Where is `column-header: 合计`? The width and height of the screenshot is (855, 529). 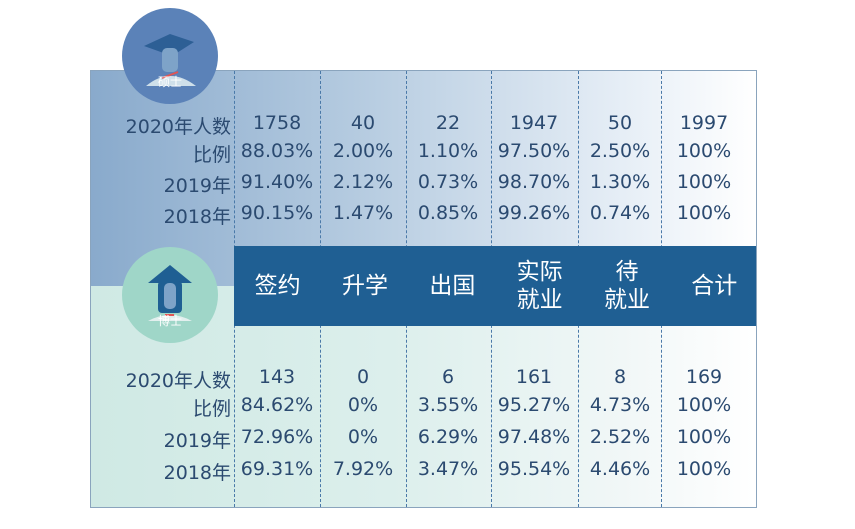
column-header: 合计 is located at coordinates (713, 286).